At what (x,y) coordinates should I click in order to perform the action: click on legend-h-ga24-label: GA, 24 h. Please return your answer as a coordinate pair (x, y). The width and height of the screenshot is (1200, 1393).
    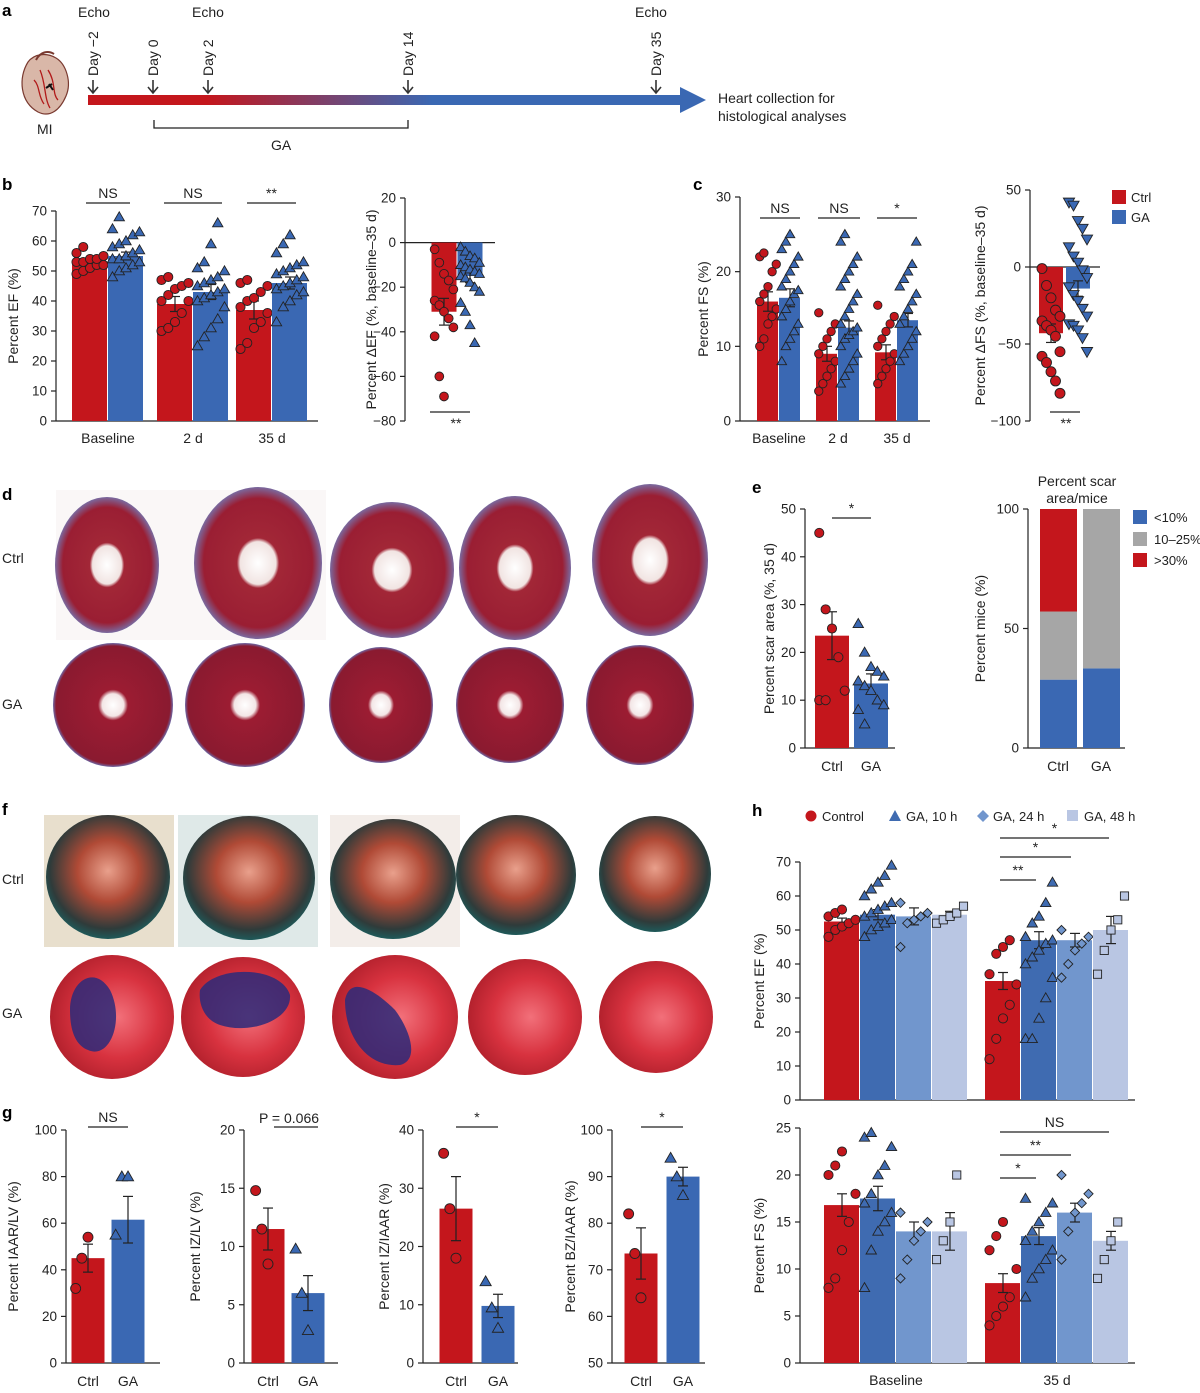
    Looking at the image, I should click on (1018, 816).